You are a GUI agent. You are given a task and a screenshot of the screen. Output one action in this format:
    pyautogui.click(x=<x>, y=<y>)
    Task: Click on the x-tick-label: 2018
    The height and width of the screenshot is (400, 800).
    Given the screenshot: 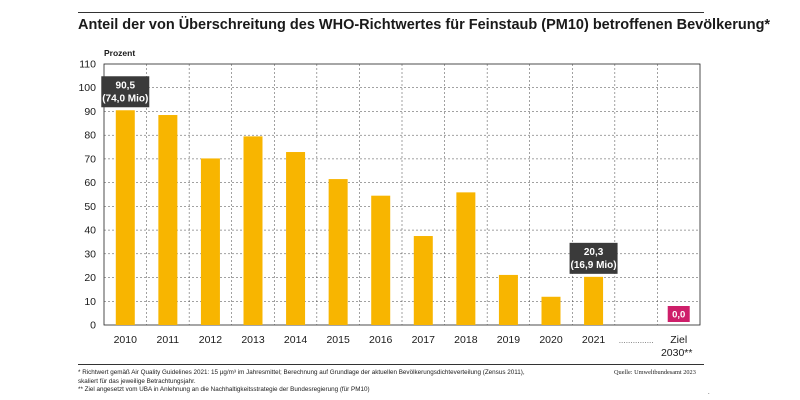 What is the action you would take?
    pyautogui.click(x=466, y=340)
    